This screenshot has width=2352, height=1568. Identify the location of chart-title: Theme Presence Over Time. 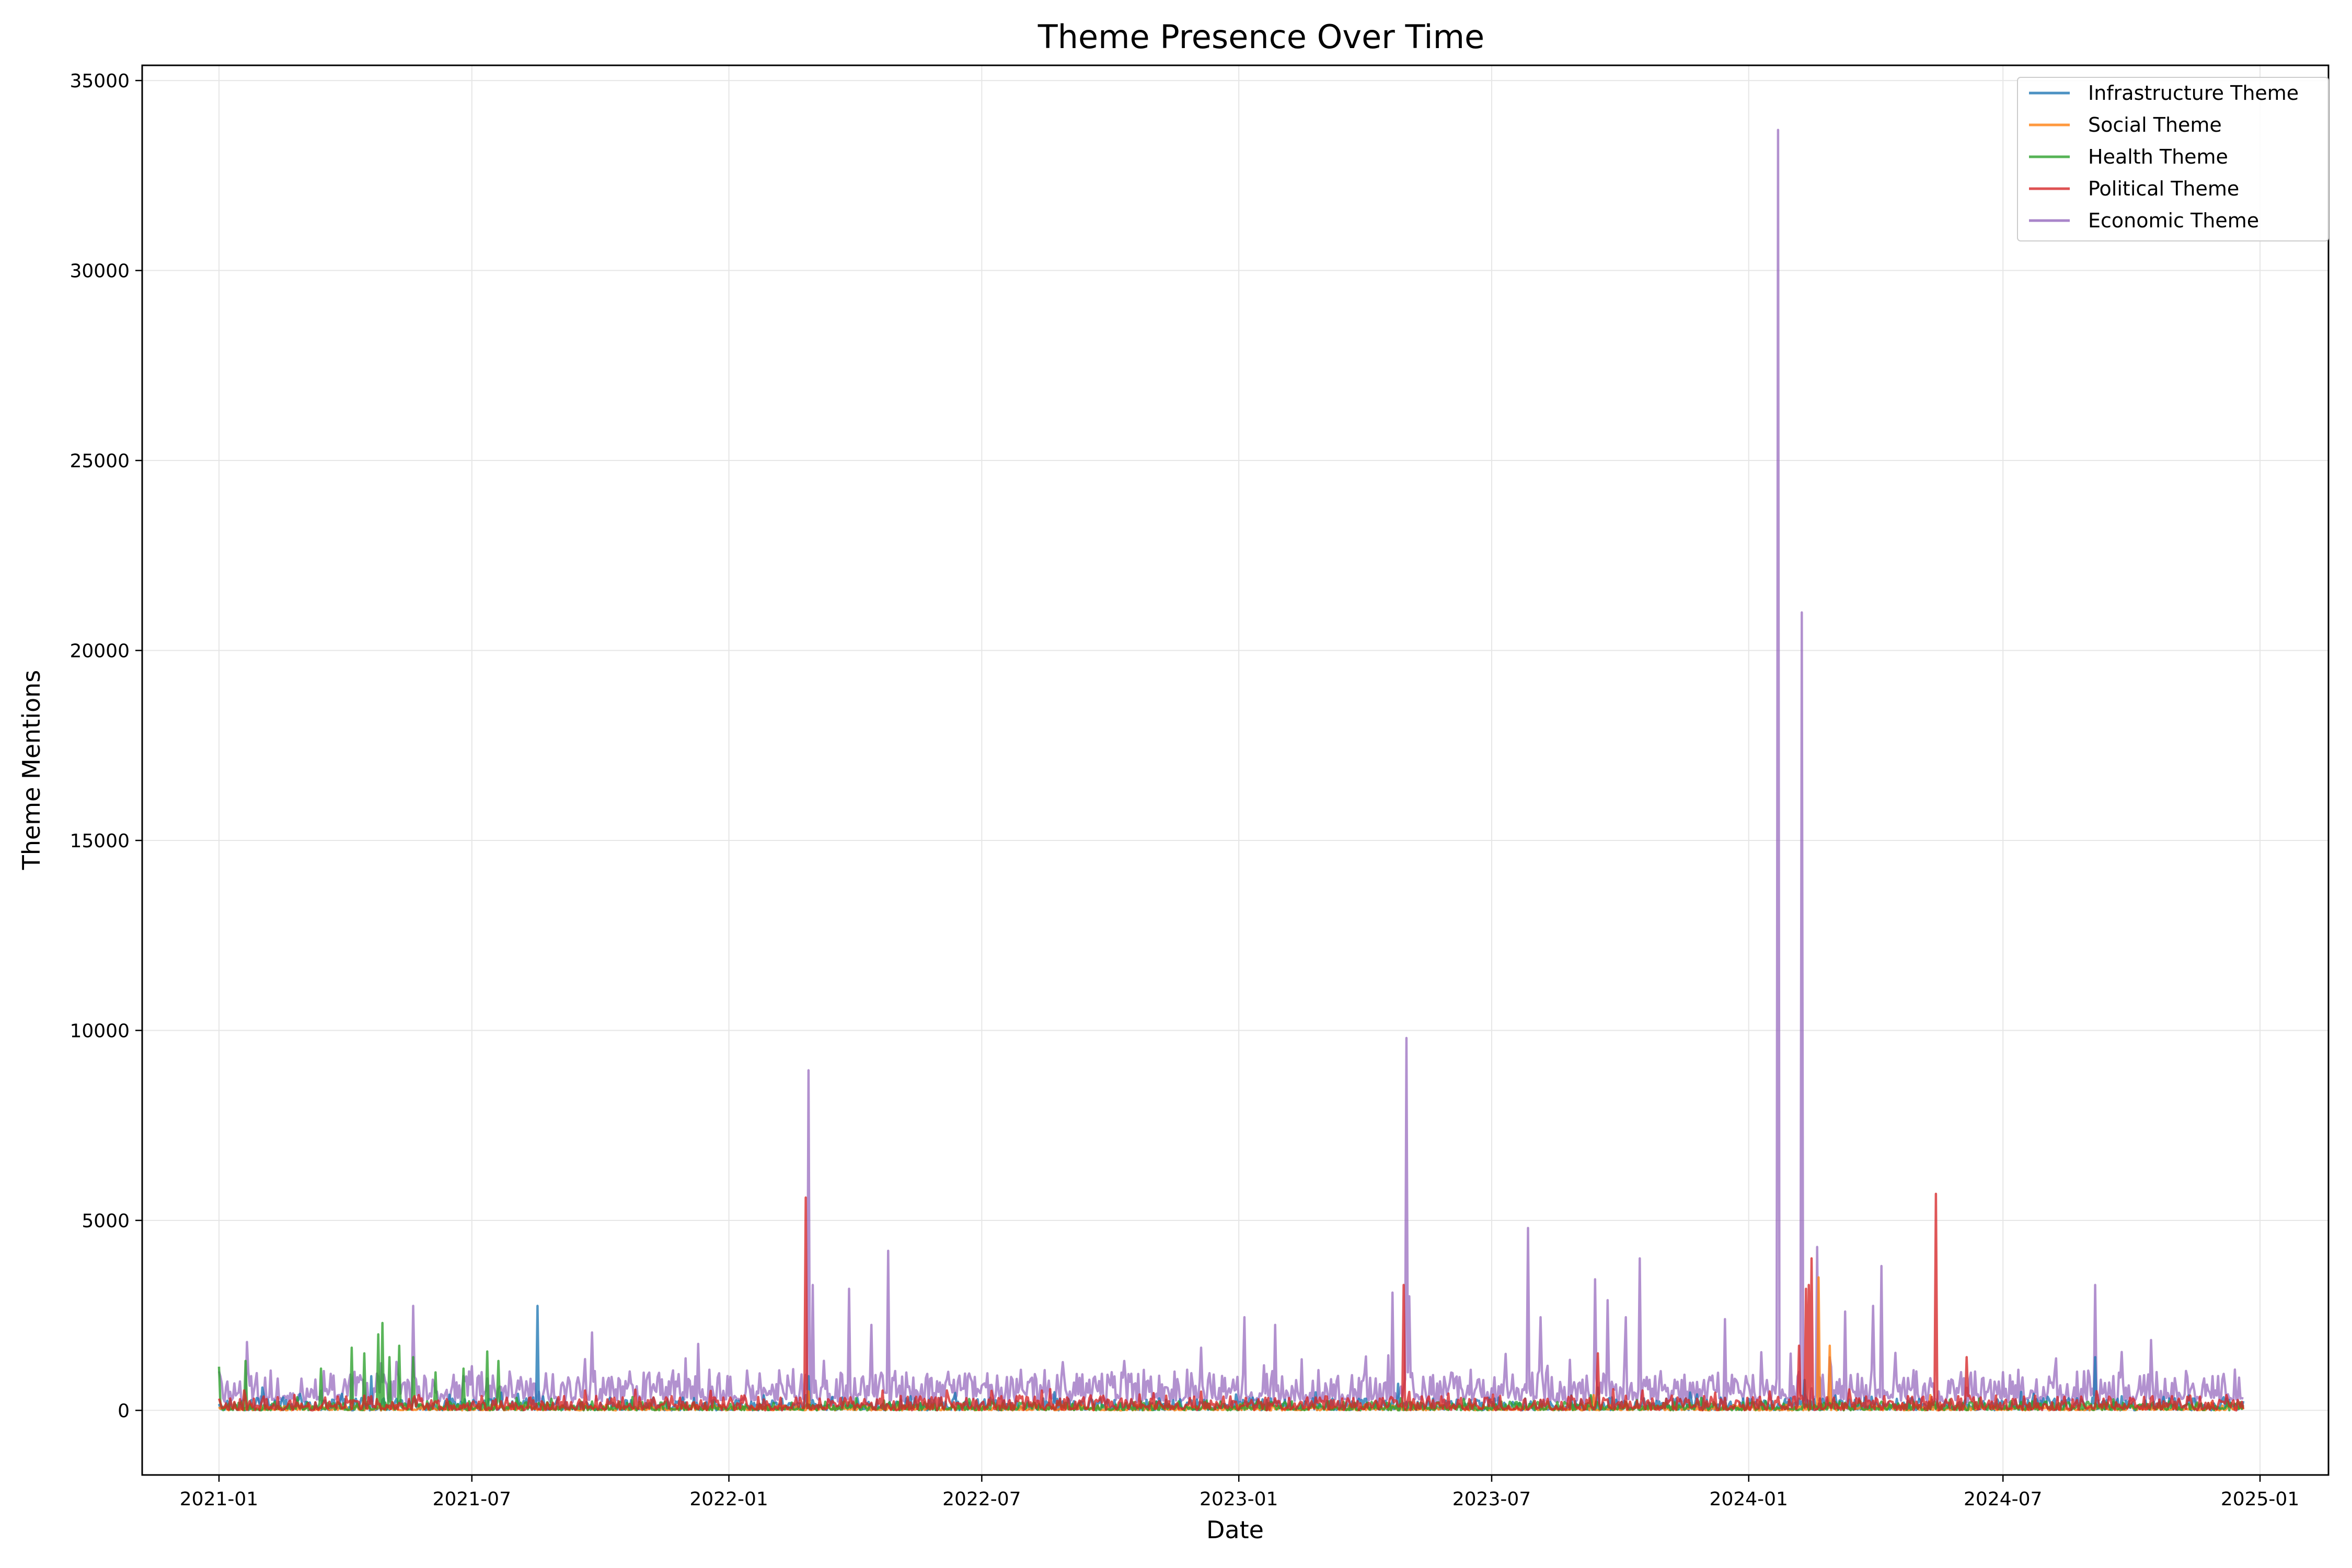
(1260, 37).